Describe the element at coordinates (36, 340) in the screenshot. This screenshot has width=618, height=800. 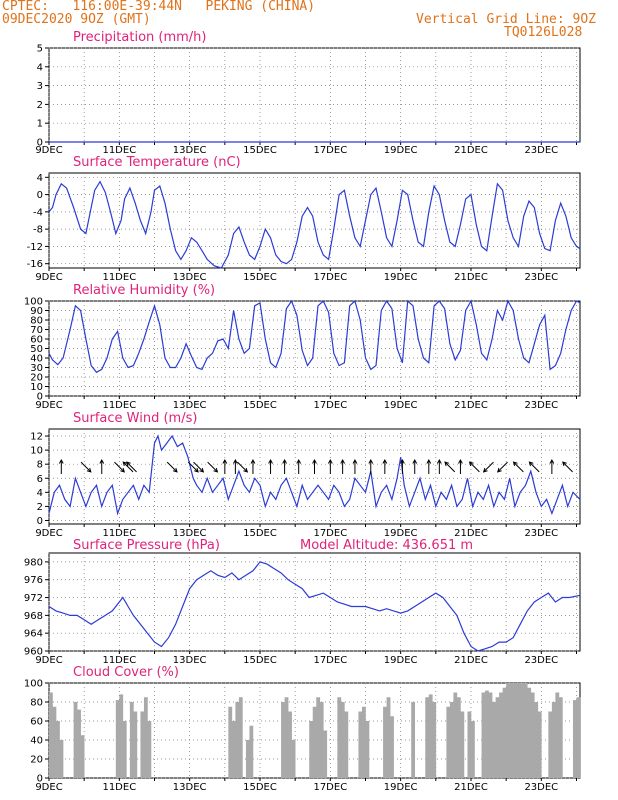
I see `y-tick-label: 60` at that location.